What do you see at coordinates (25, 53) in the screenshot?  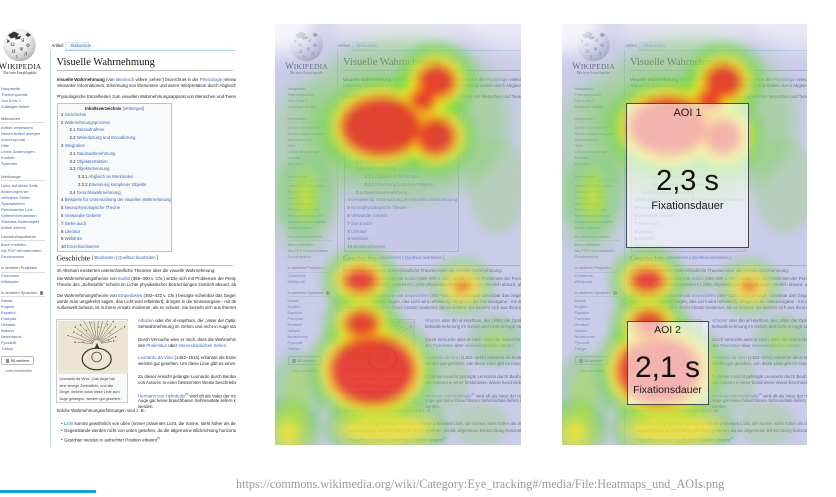 I see `svg-text: Д` at bounding box center [25, 53].